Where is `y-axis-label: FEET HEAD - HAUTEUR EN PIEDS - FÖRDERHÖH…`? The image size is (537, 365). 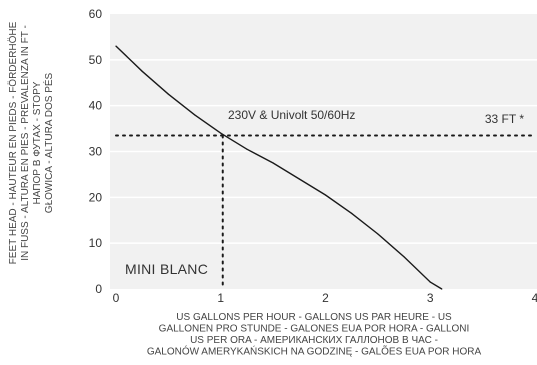
y-axis-label: FEET HEAD - HAUTEUR EN PIEDS - FÖRDERHÖH… is located at coordinates (31, 142).